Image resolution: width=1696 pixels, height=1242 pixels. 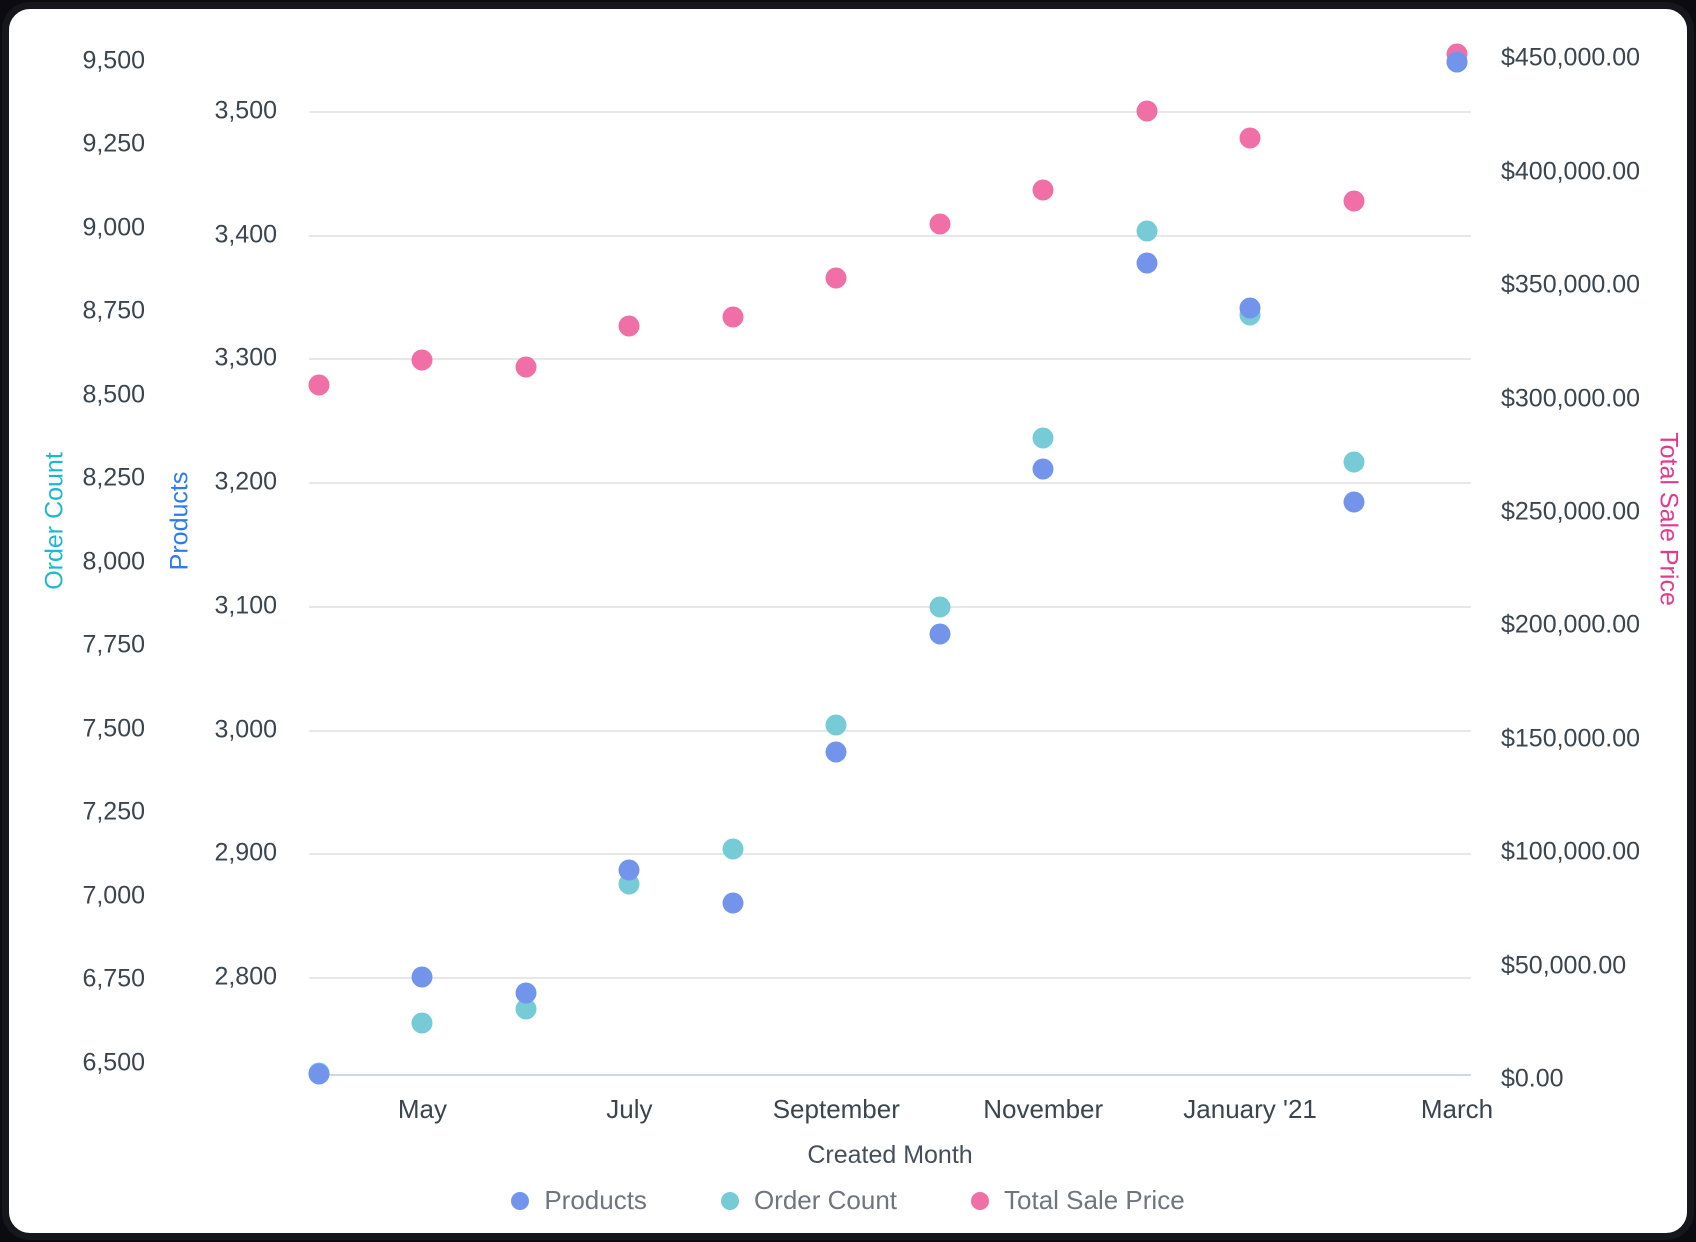 I want to click on products-tick-label: 3,500, so click(x=245, y=110).